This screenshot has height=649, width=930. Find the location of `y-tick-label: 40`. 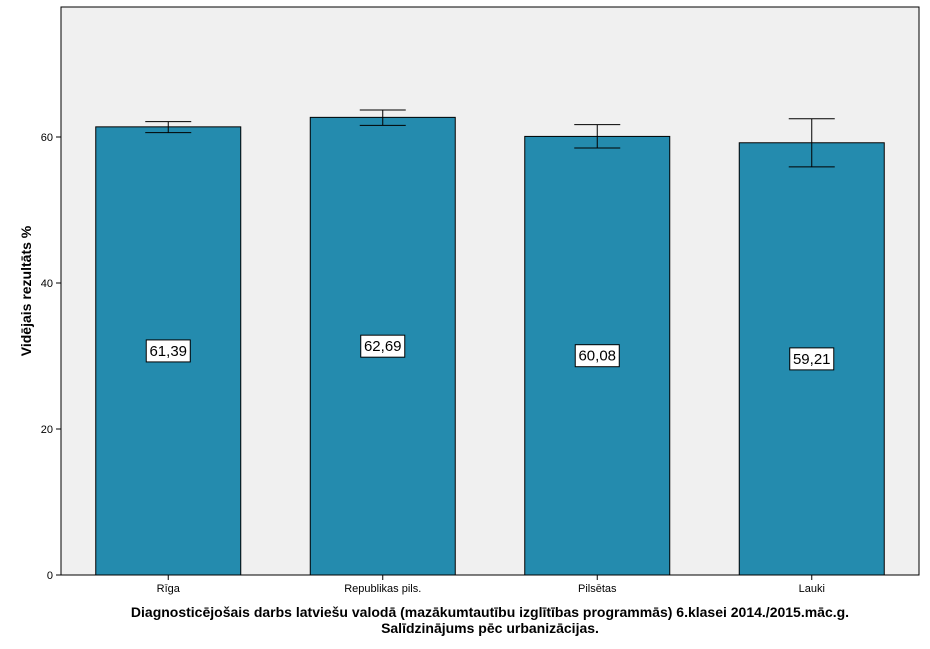

y-tick-label: 40 is located at coordinates (47, 284).